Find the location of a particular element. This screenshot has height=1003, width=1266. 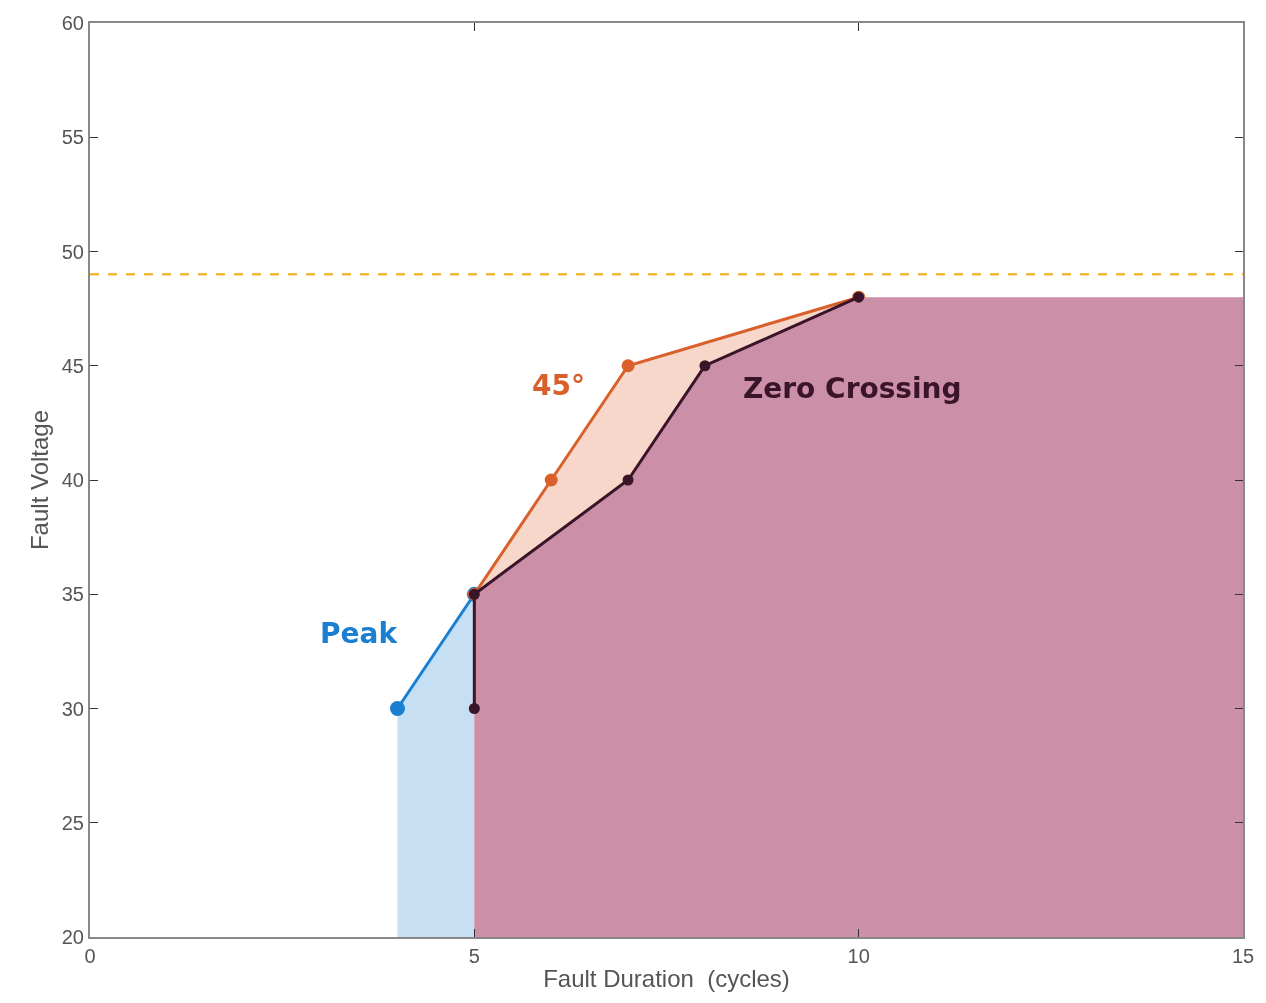

y-tick-label: 50 is located at coordinates (72, 251).